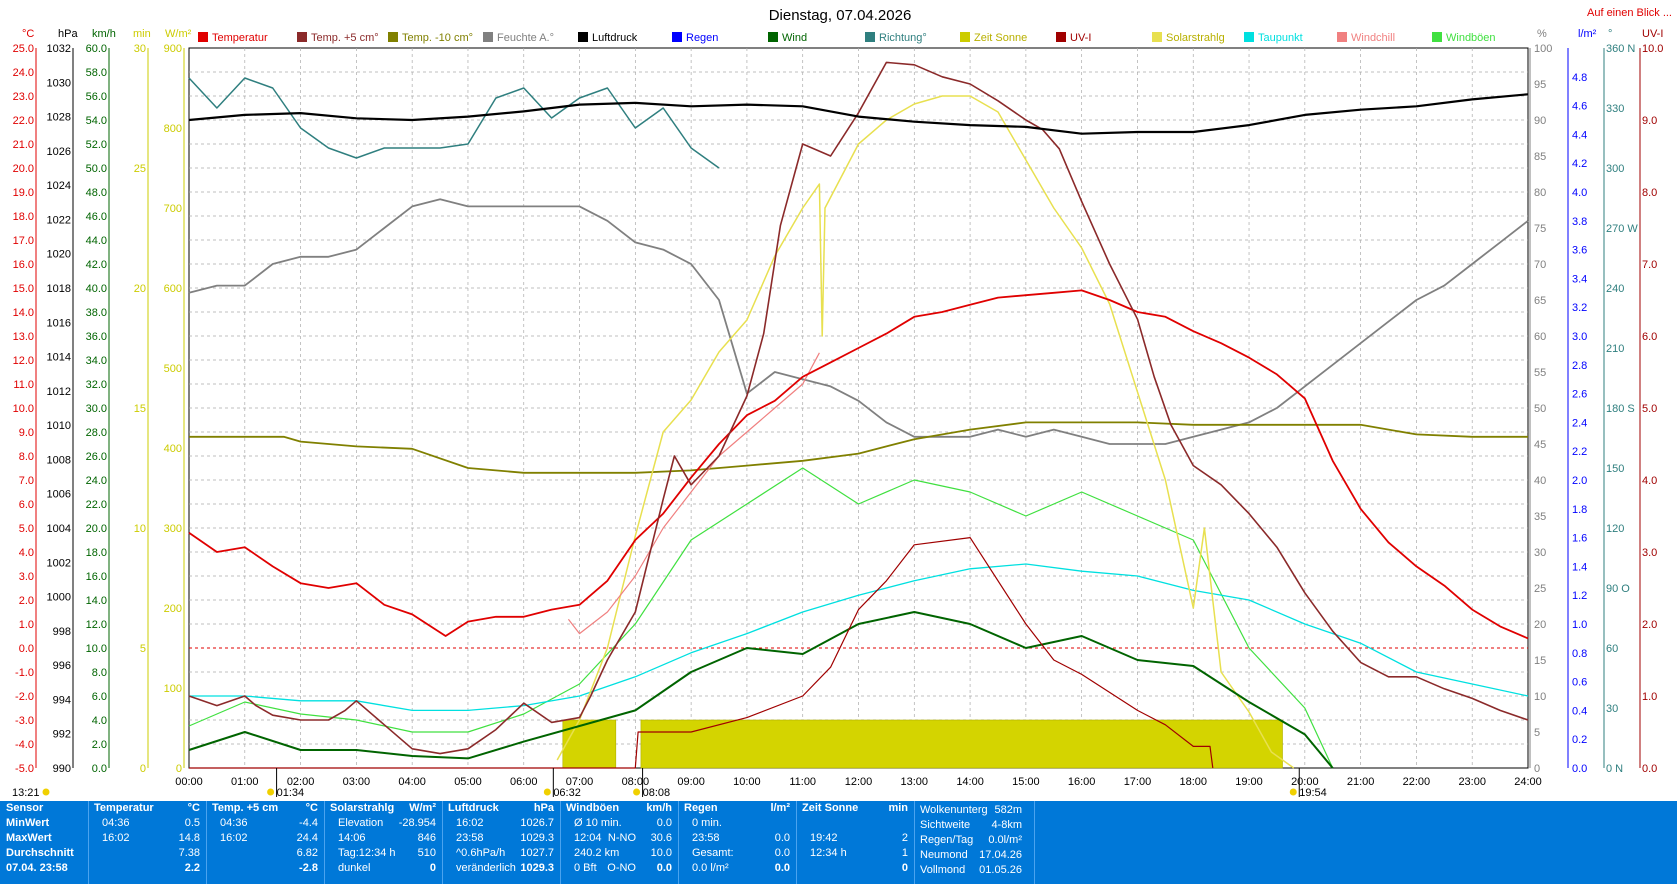 Image resolution: width=1677 pixels, height=884 pixels. I want to click on x-tick-label: 01:00, so click(245, 782).